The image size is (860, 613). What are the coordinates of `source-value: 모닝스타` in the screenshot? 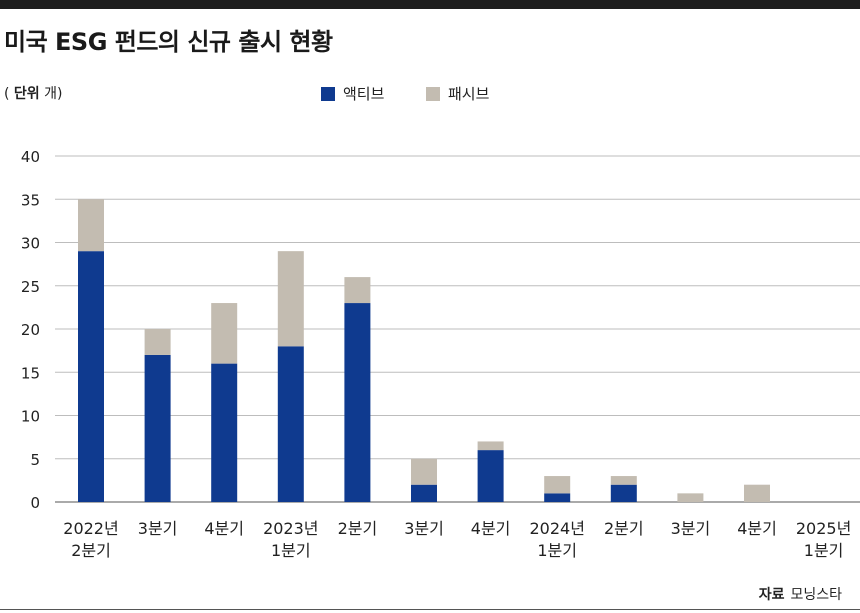 It's located at (816, 595).